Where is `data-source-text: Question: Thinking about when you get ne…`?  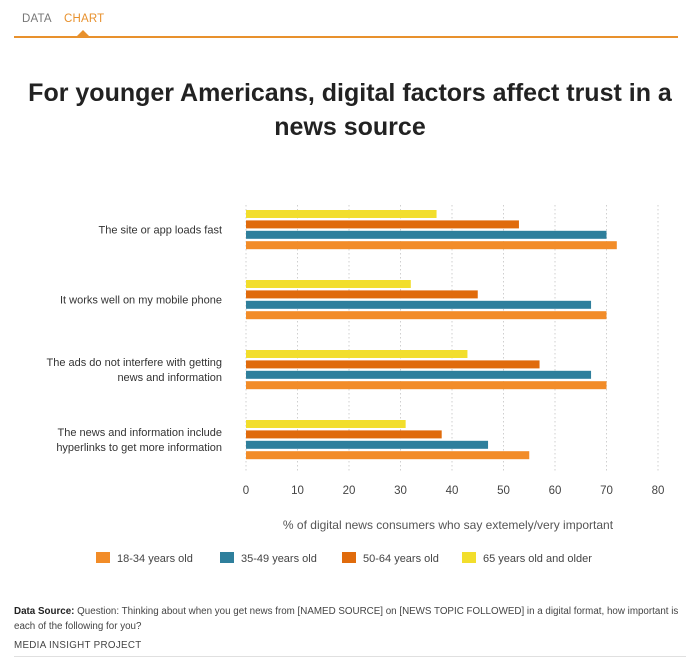
data-source-text: Question: Thinking about when you get ne… is located at coordinates (346, 619).